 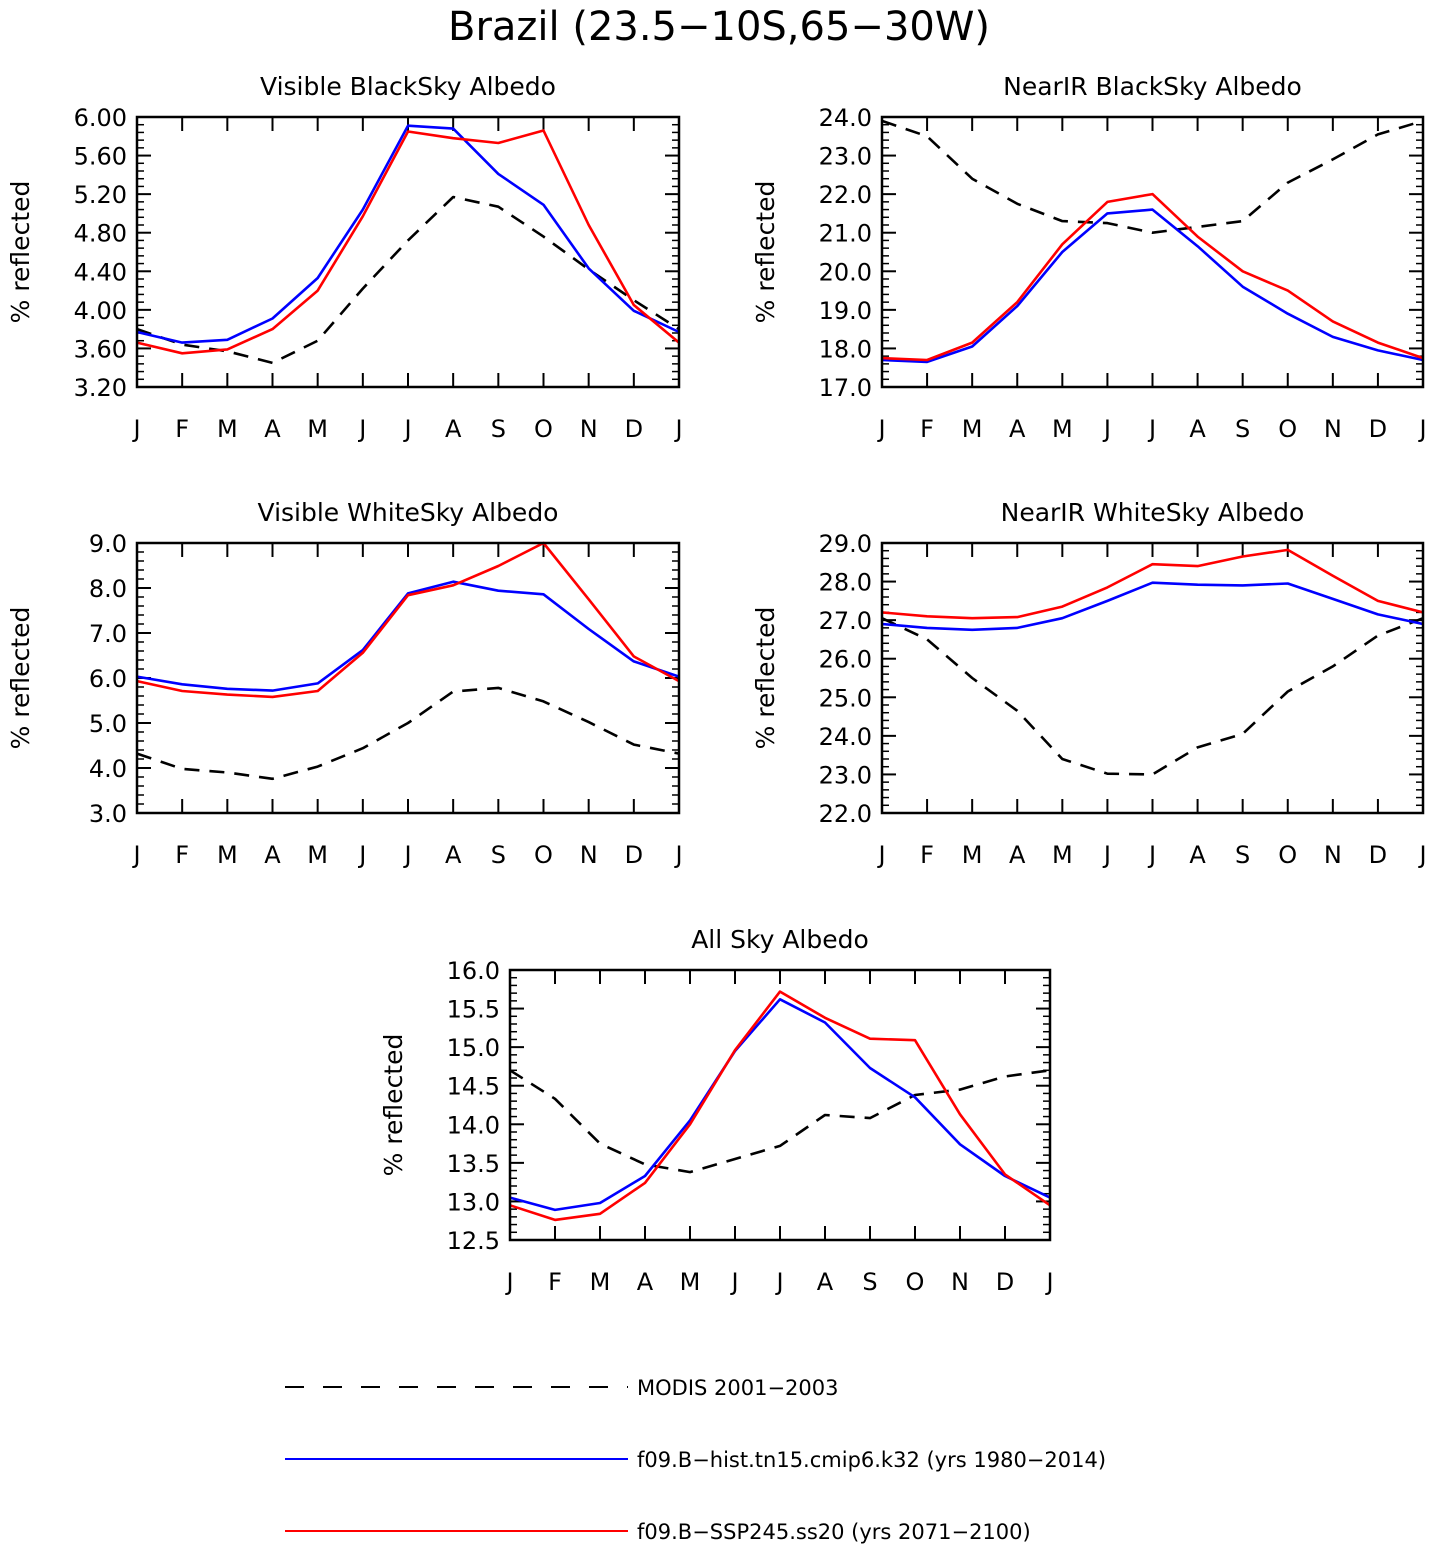 I want to click on panel-title: NearIR BlackSky Albedo, so click(x=1152, y=86).